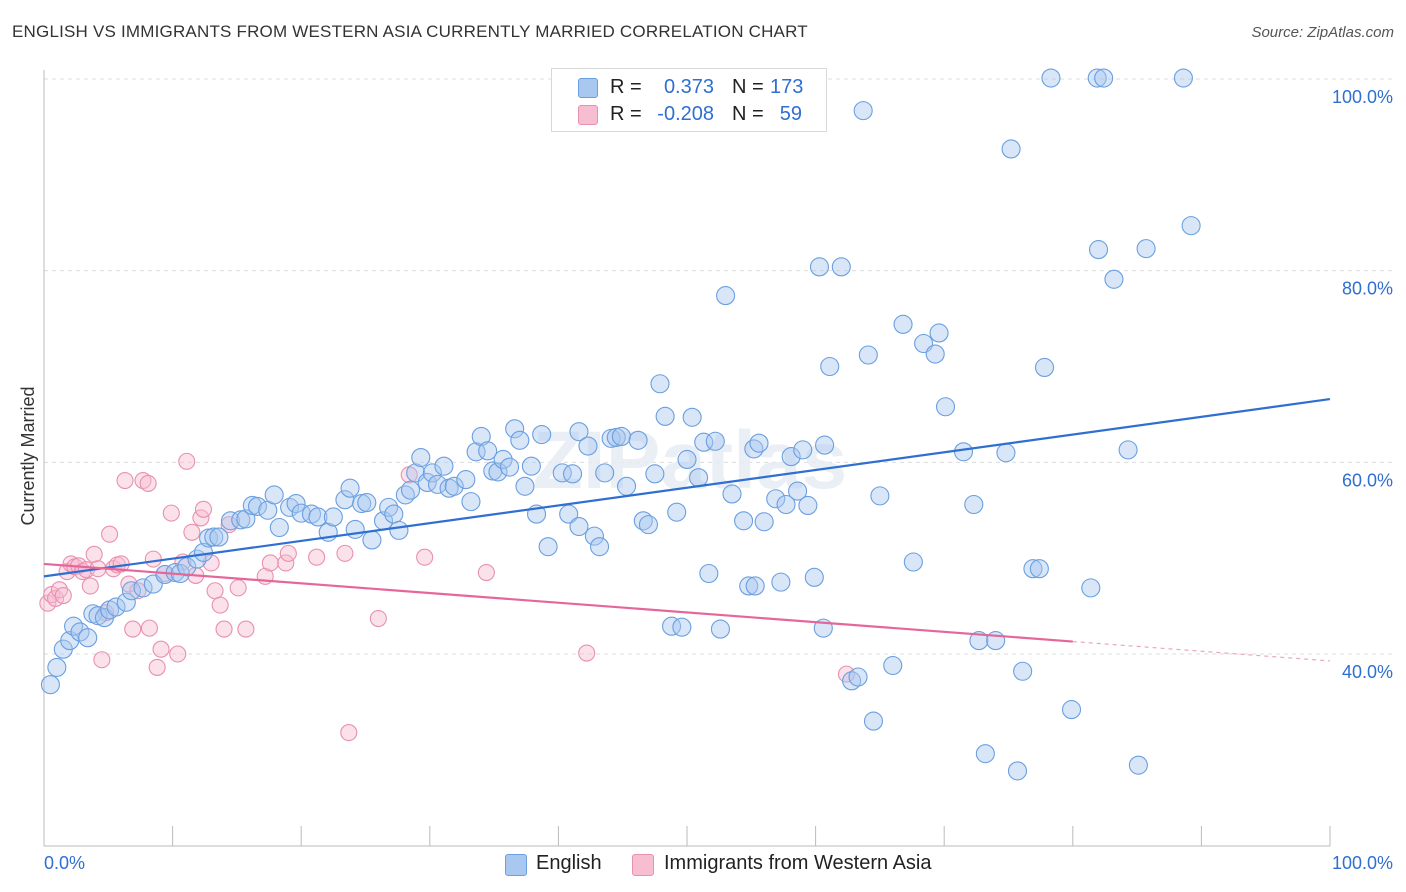  Describe the element at coordinates (1201, 651) in the screenshot. I see `immigrants-trend-extension` at that location.